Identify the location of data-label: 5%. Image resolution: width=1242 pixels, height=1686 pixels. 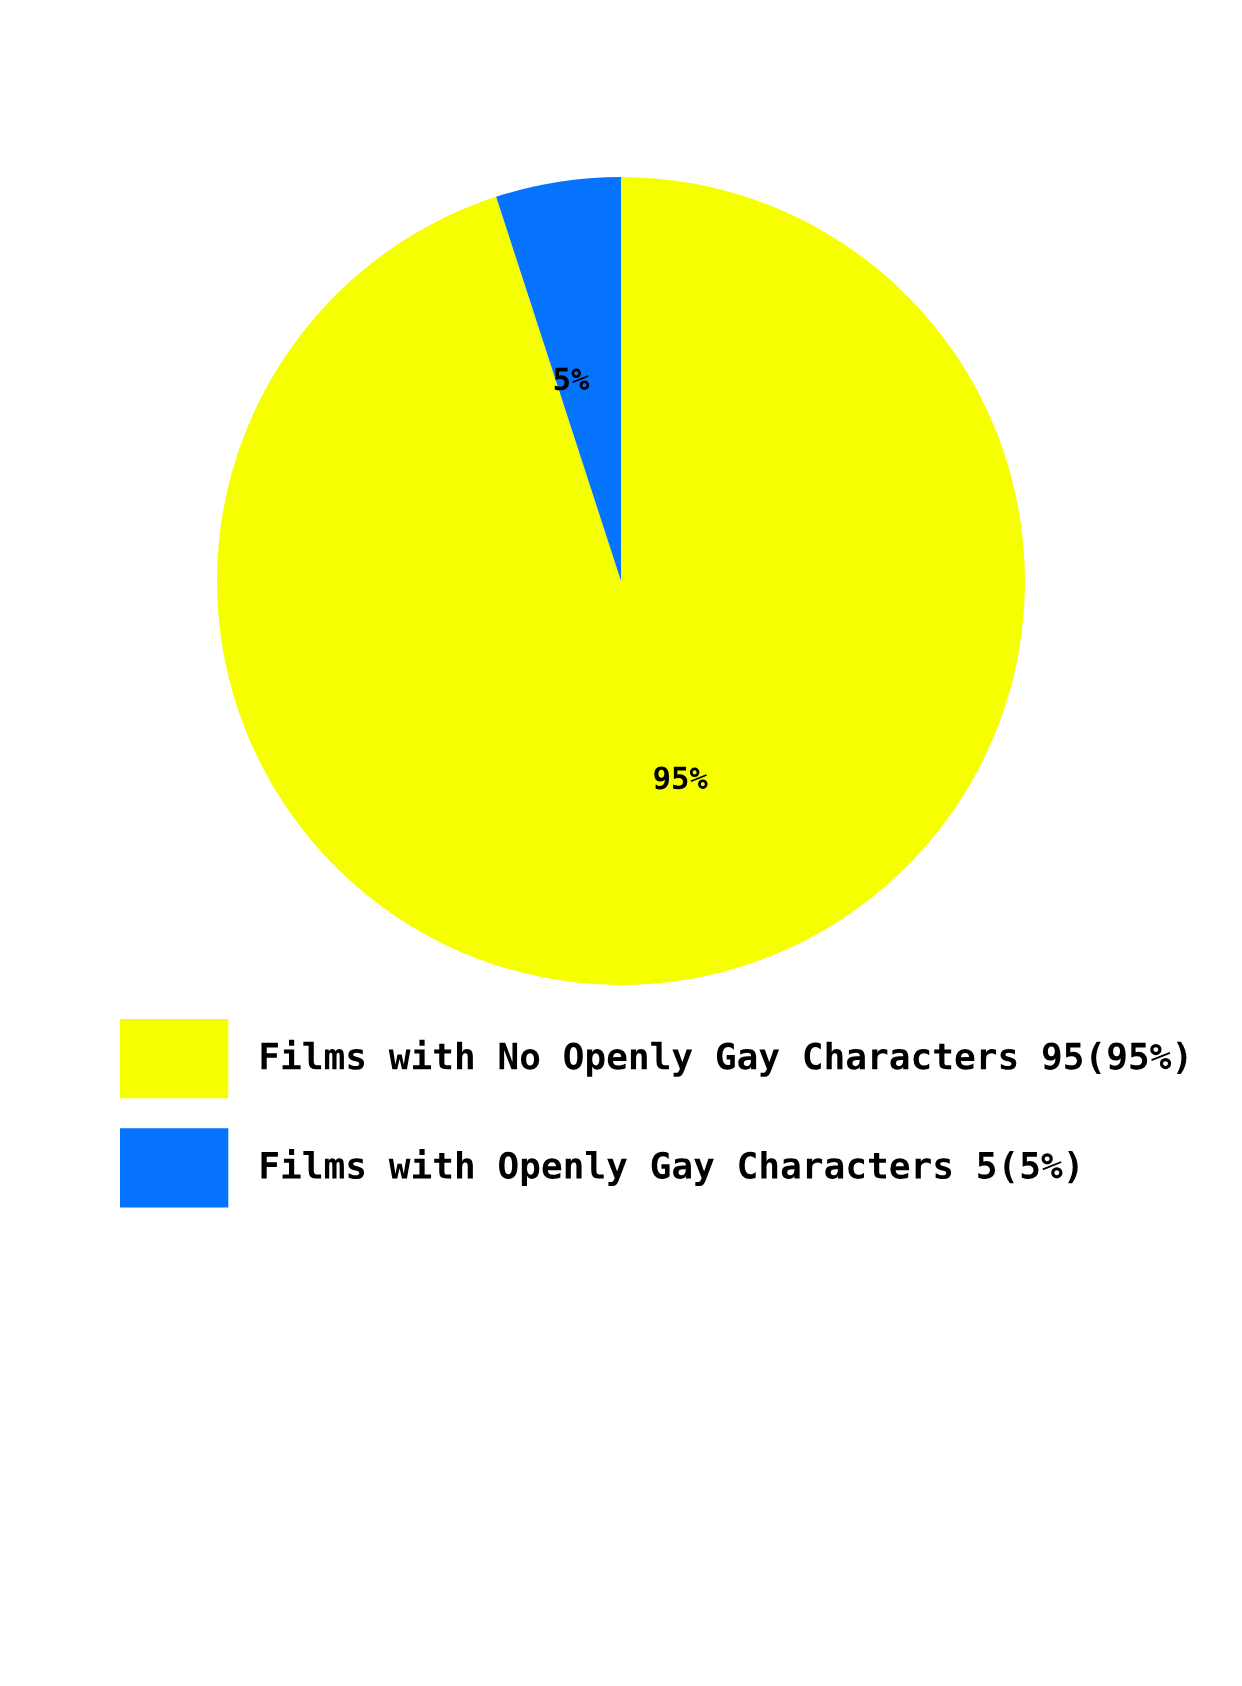
(572, 379).